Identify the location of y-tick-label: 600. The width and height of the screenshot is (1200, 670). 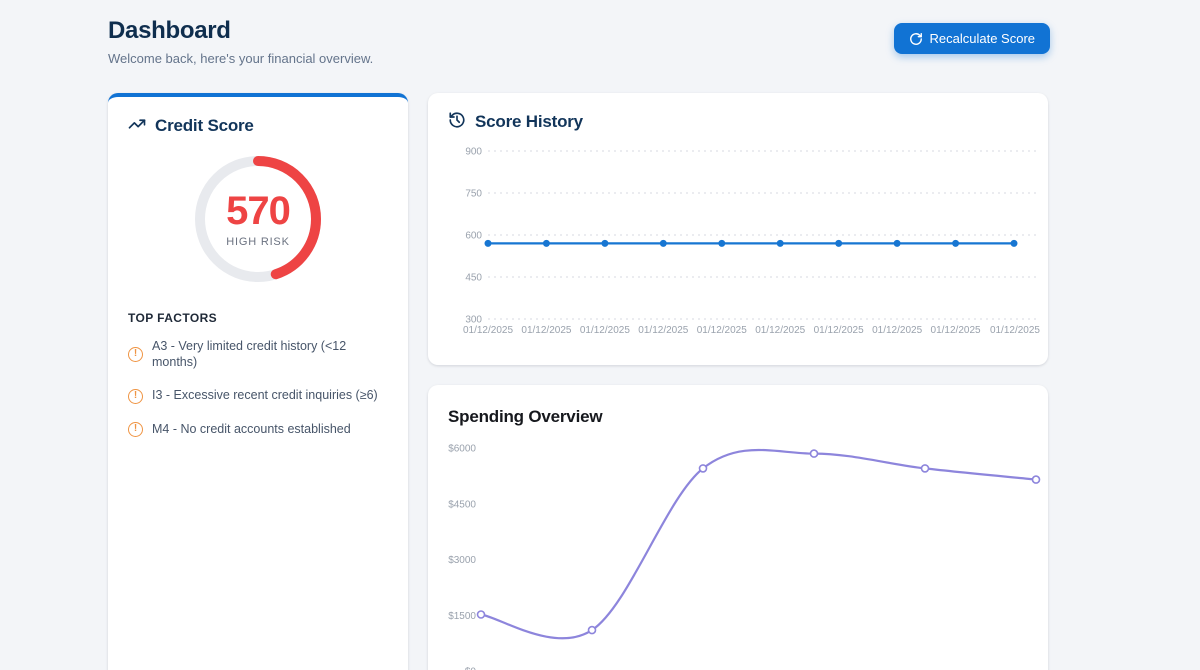
(473, 236).